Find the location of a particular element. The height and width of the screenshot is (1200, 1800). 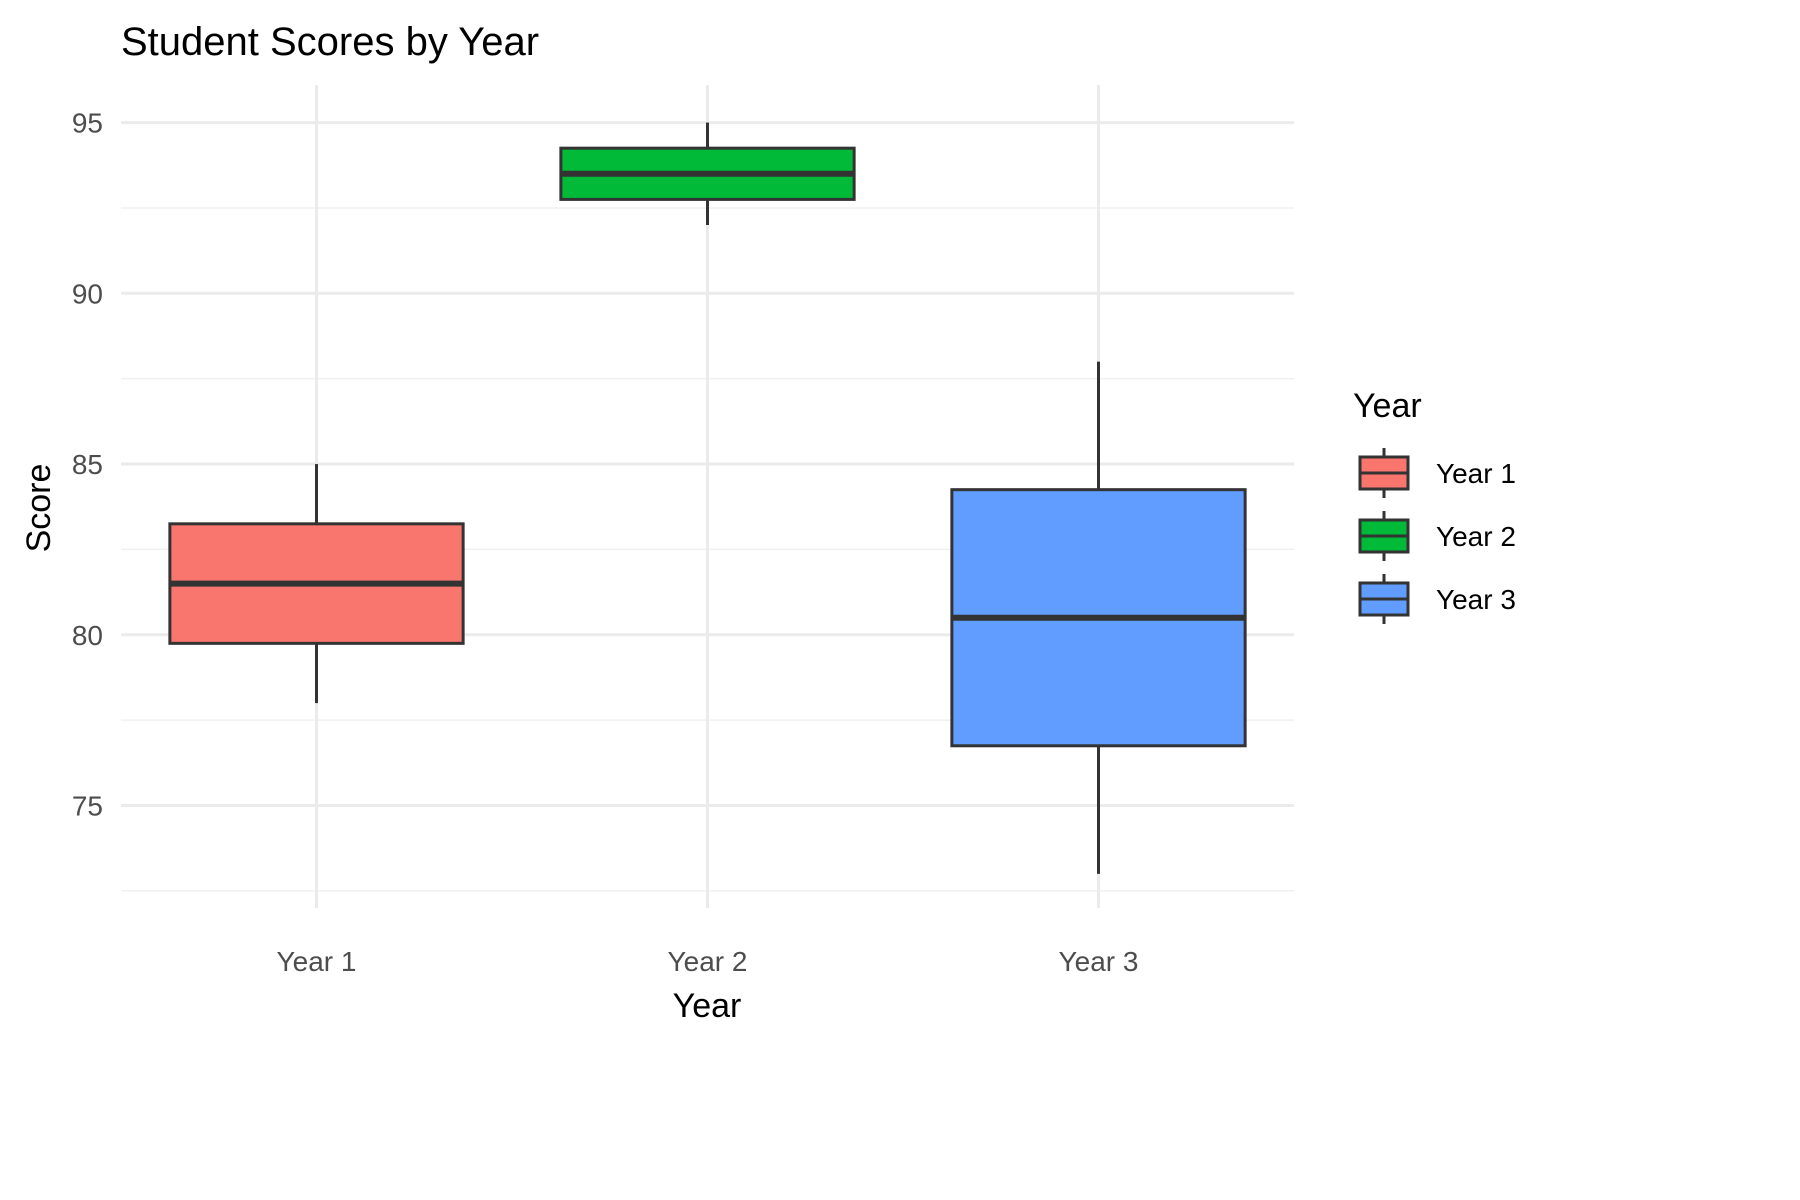

y-tick-label: 75 is located at coordinates (87, 806).